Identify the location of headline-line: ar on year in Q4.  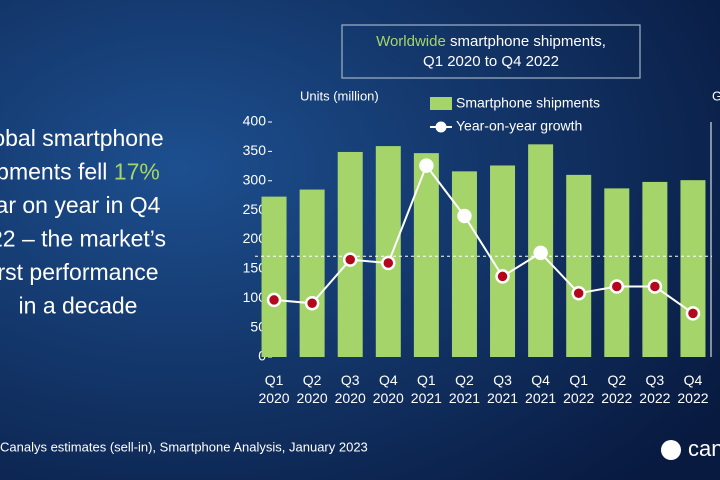
(80, 205).